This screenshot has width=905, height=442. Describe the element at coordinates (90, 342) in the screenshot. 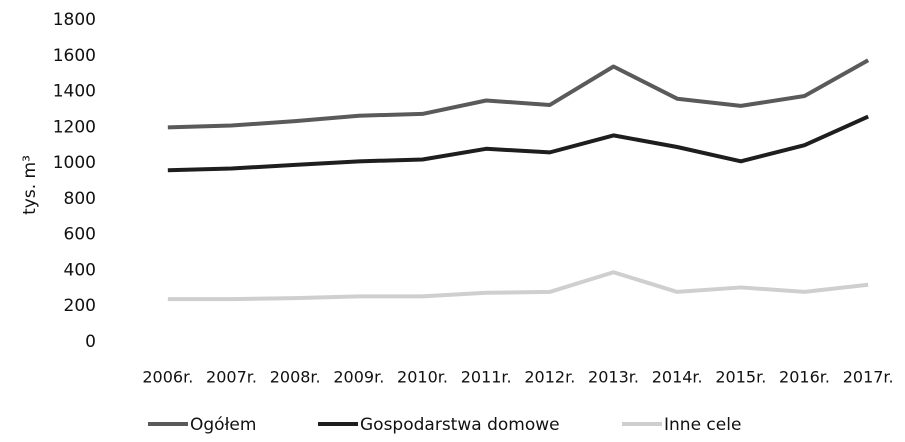

I see `y-tick-label: 0` at that location.